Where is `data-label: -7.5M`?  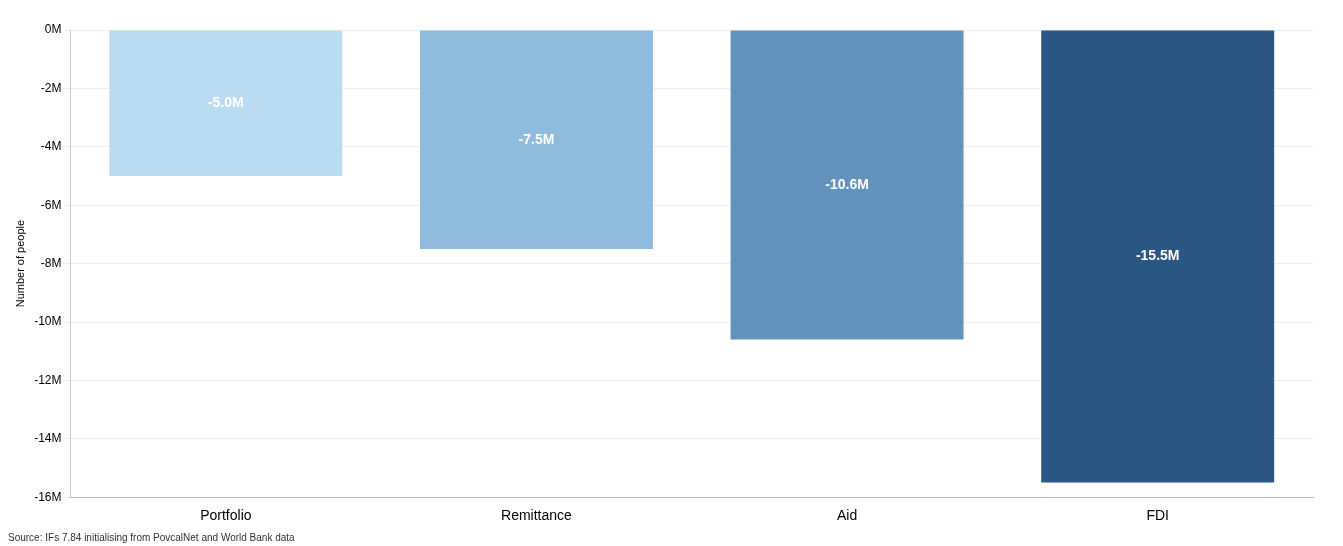 data-label: -7.5M is located at coordinates (536, 138).